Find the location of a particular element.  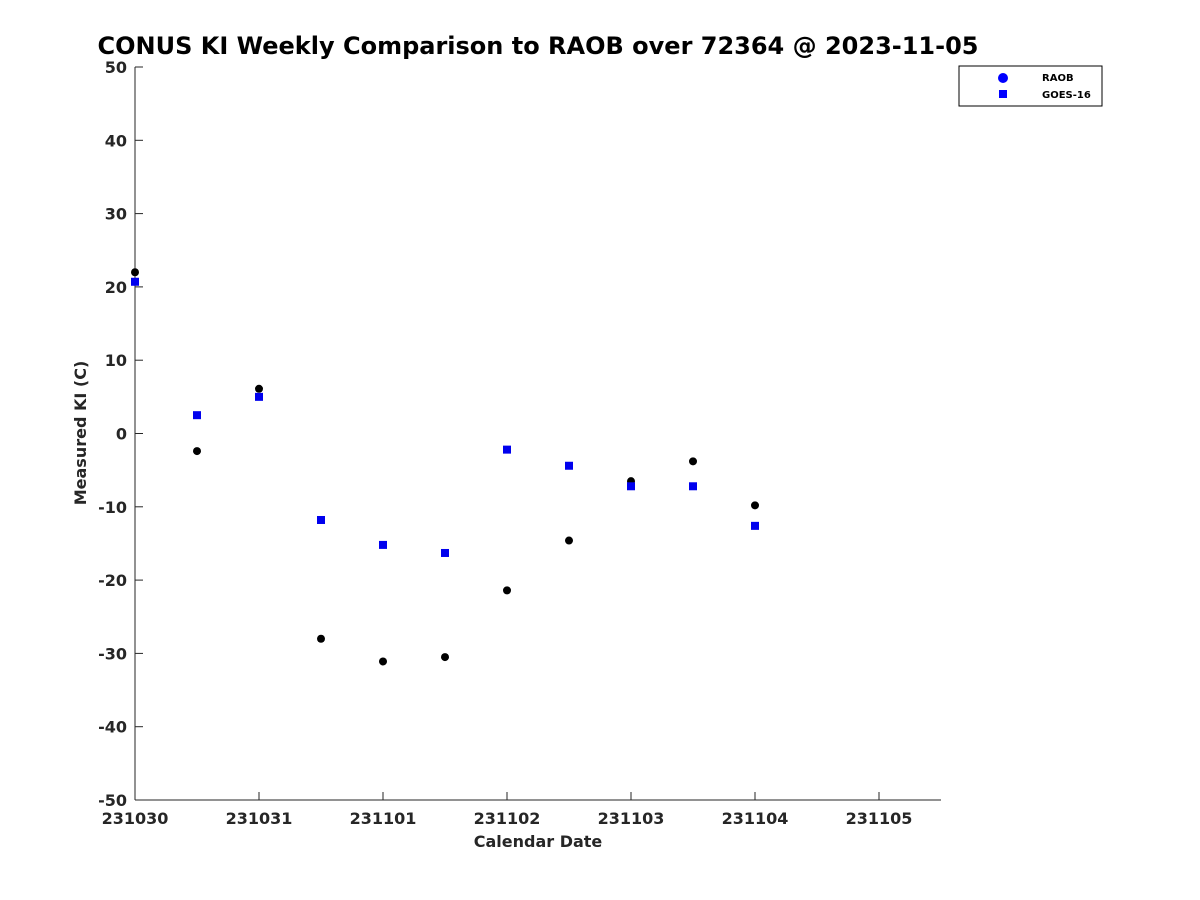

x-tick-label: 231101 is located at coordinates (383, 818).